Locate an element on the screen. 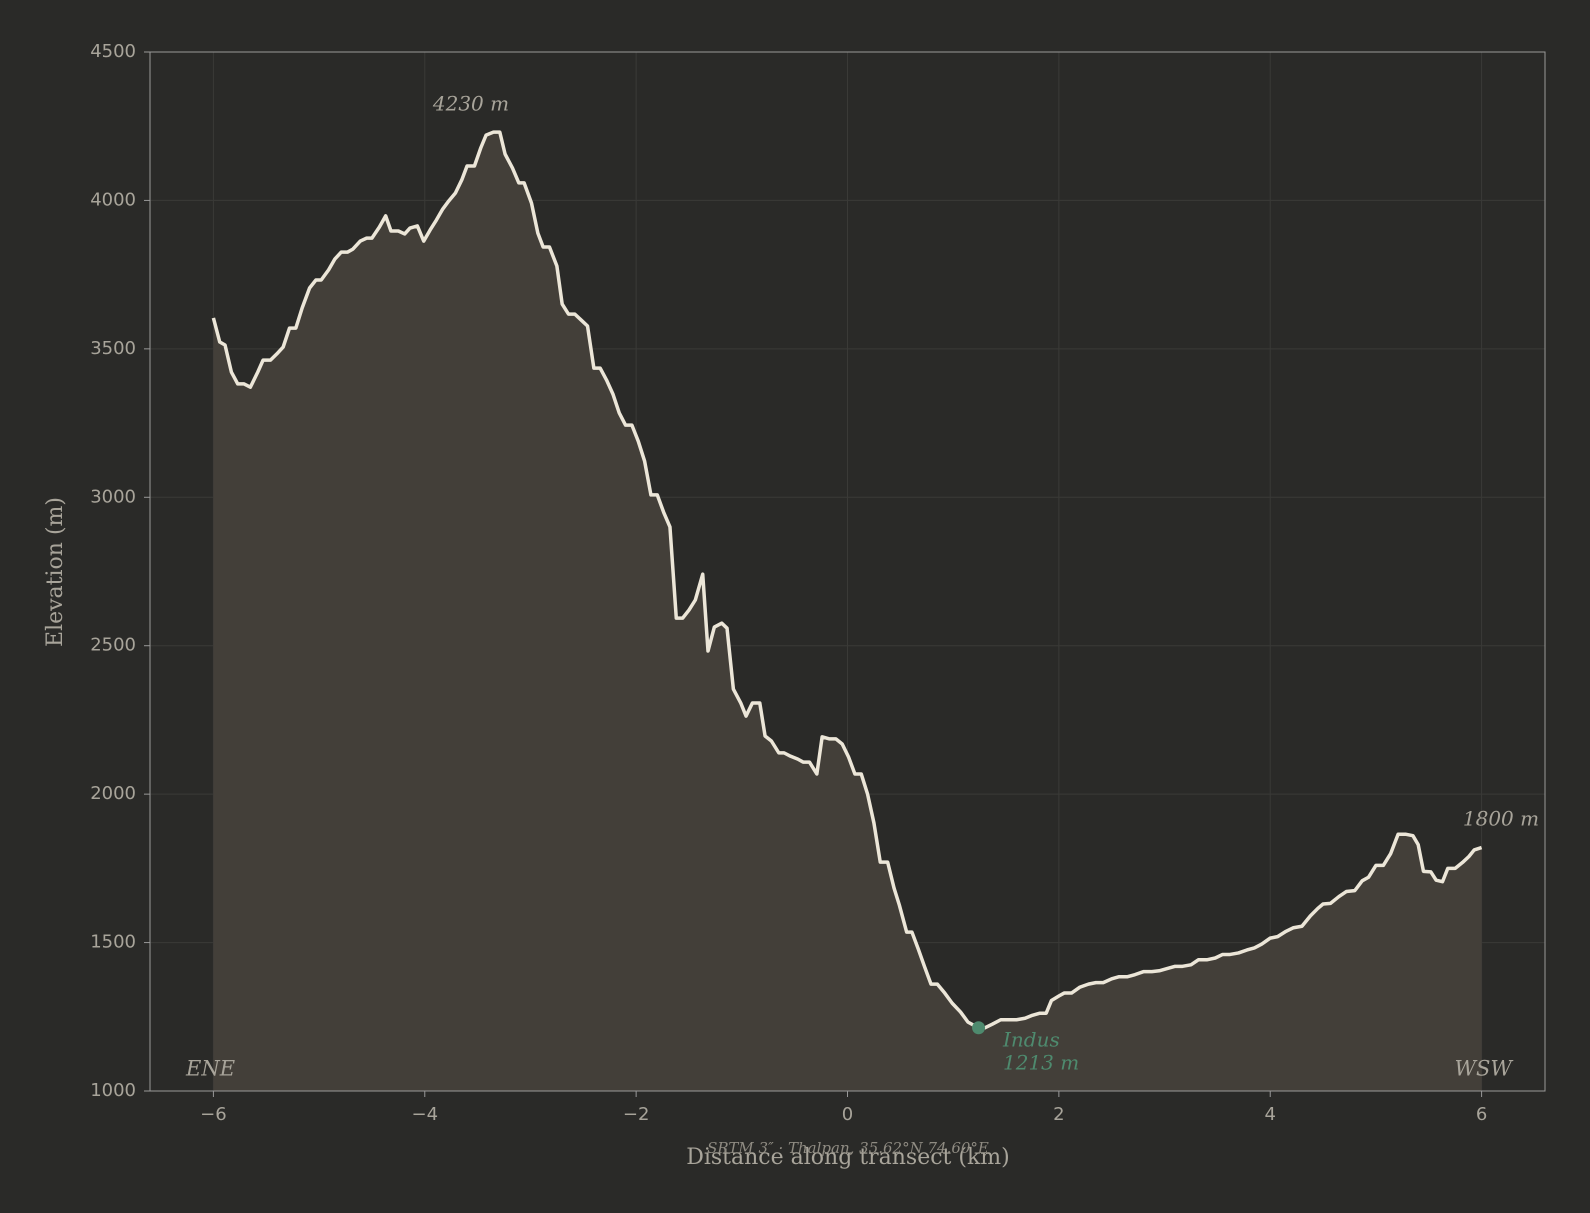 The width and height of the screenshot is (1590, 1213). y-tick-label: 1000 is located at coordinates (113, 1090).